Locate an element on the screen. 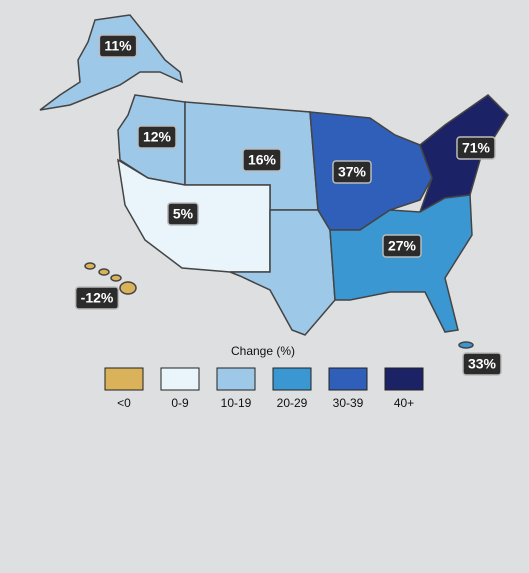 This screenshot has width=529, height=573. region-label: 12% is located at coordinates (157, 137).